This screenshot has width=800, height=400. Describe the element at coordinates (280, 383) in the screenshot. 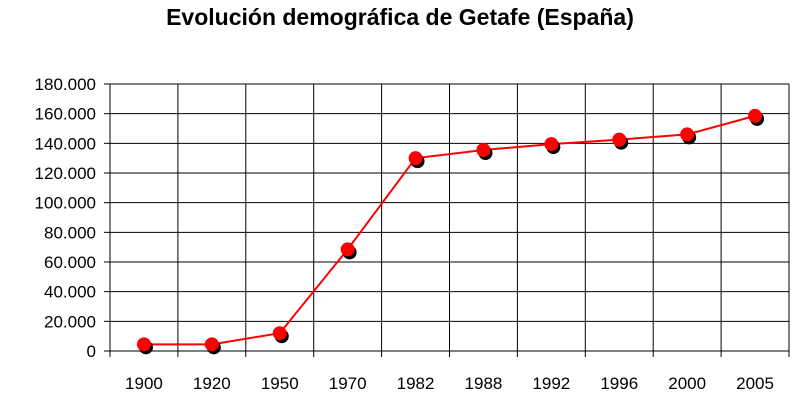

I see `x-tick-label: 1950` at that location.